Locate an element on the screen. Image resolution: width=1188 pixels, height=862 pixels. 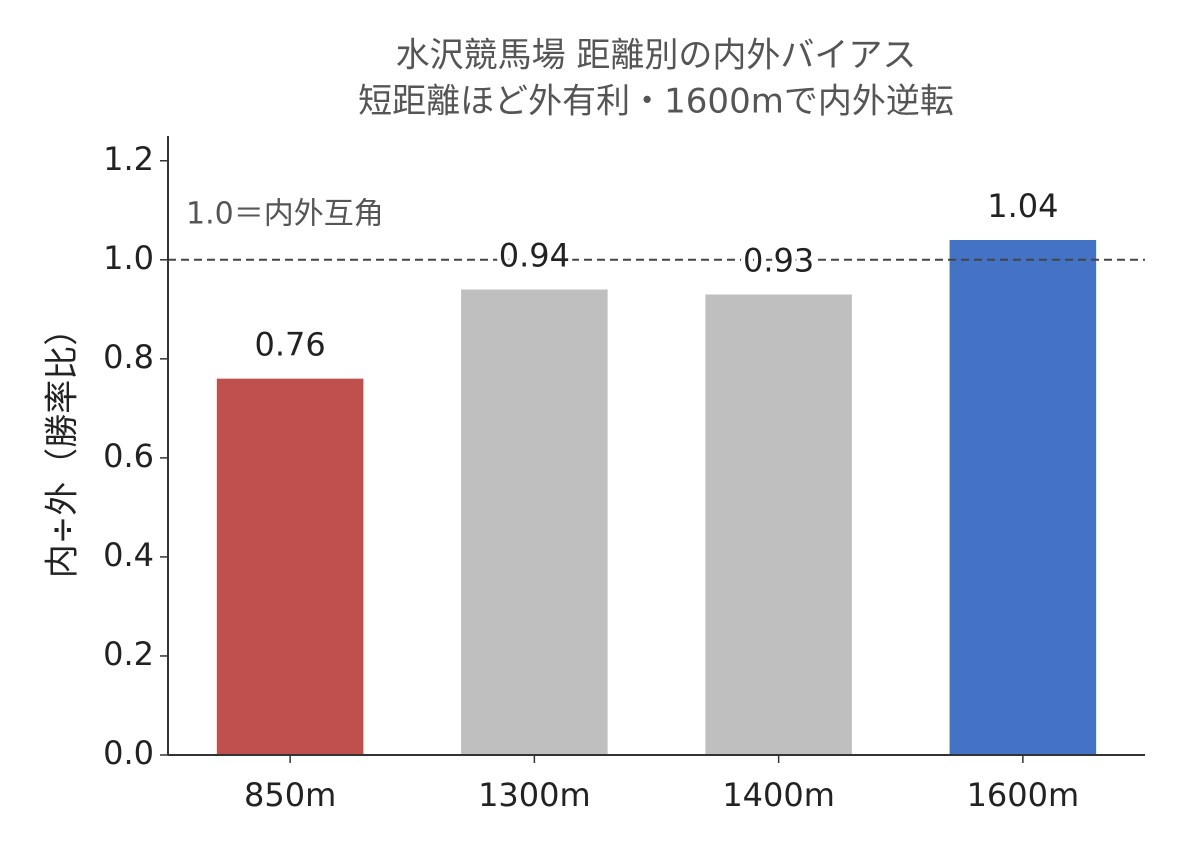
reference-label: 1.0＝内外互角 is located at coordinates (285, 213).